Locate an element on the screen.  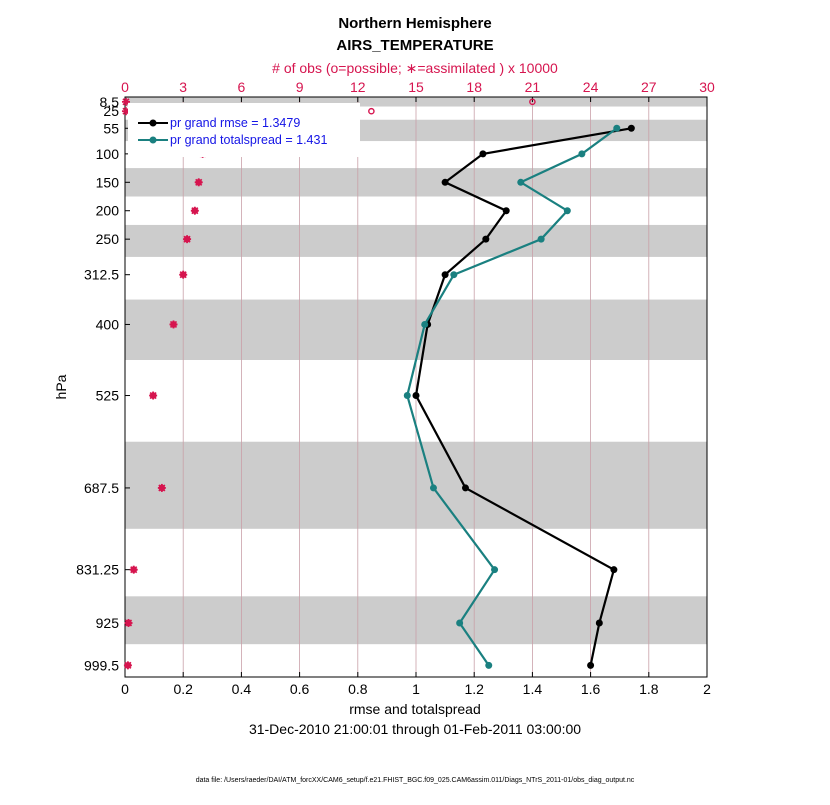
x-tick-label: 1 is located at coordinates (416, 689).